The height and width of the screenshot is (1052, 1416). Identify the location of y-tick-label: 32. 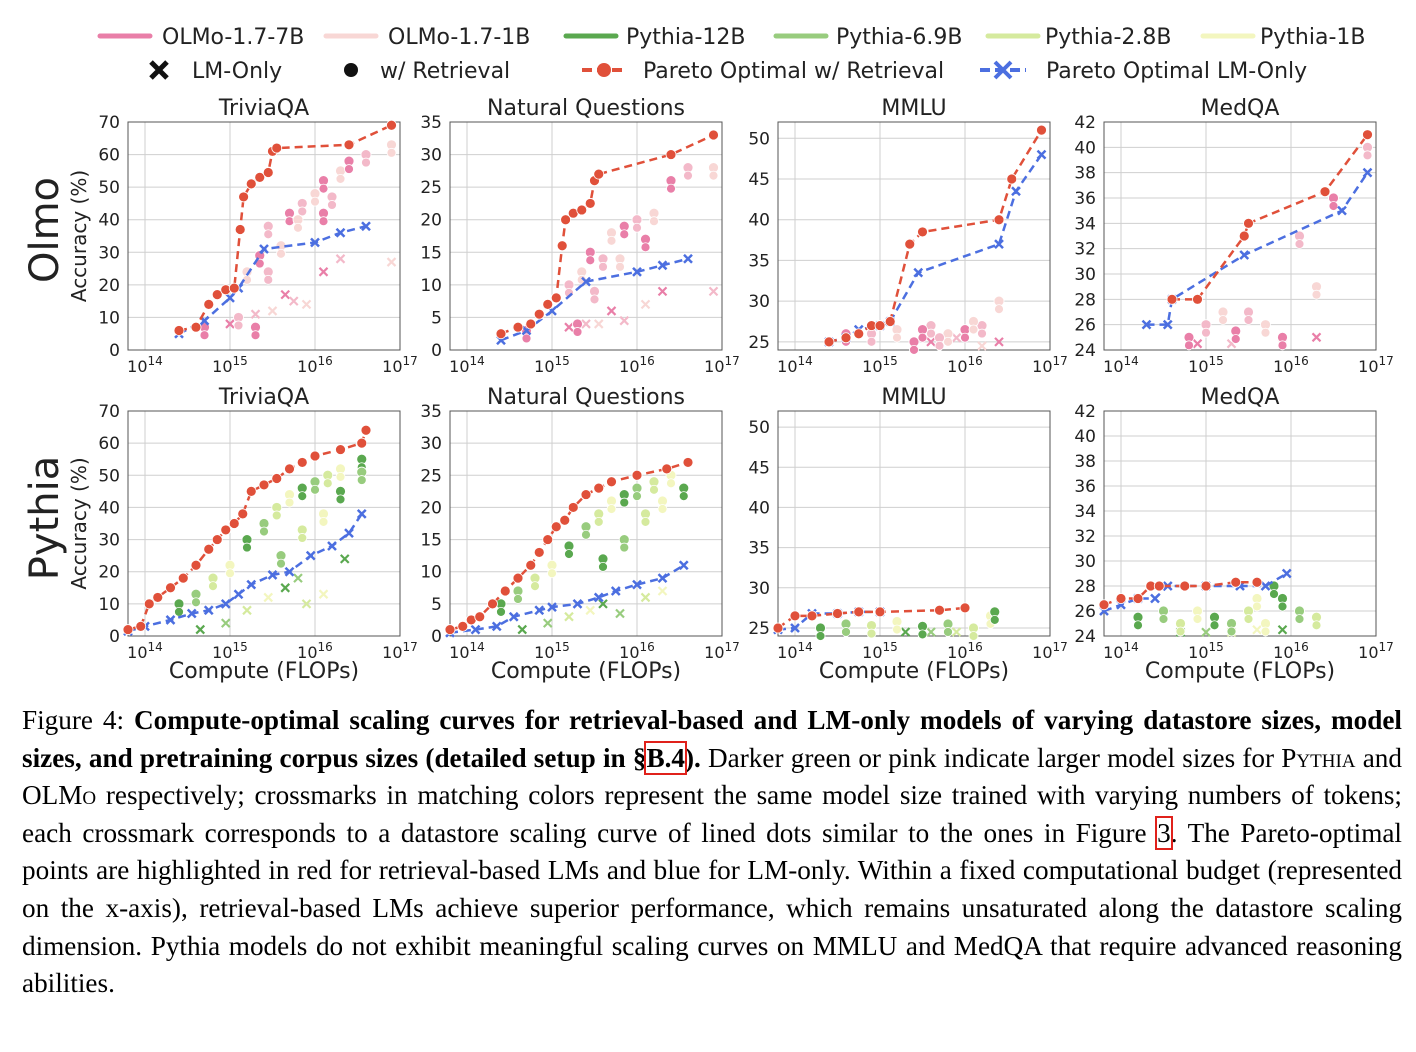
(1085, 250).